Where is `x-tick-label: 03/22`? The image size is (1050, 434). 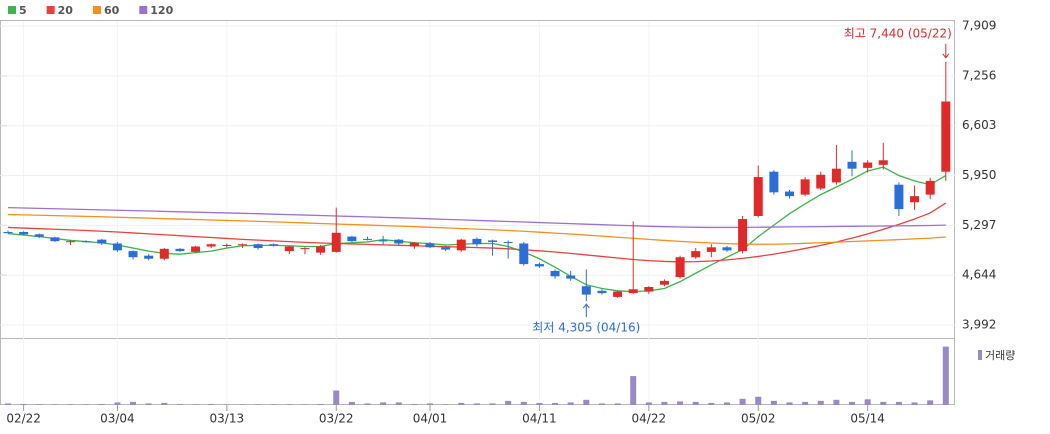
x-tick-label: 03/22 is located at coordinates (336, 419).